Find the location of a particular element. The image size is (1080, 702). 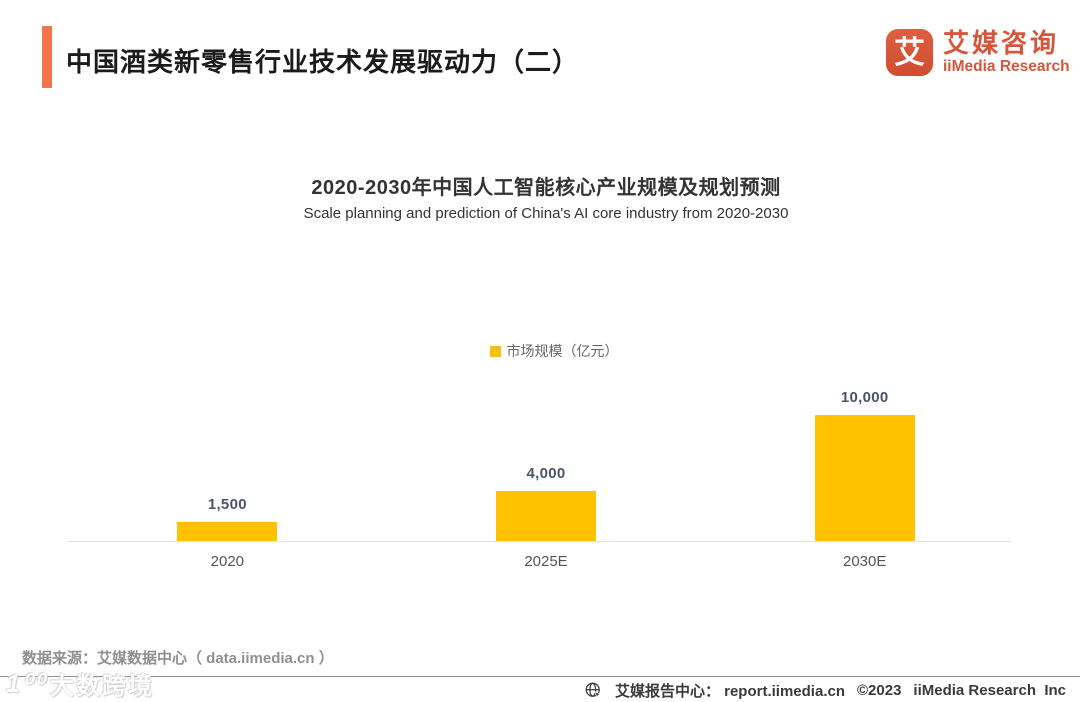

legend-swatch is located at coordinates (495, 351).